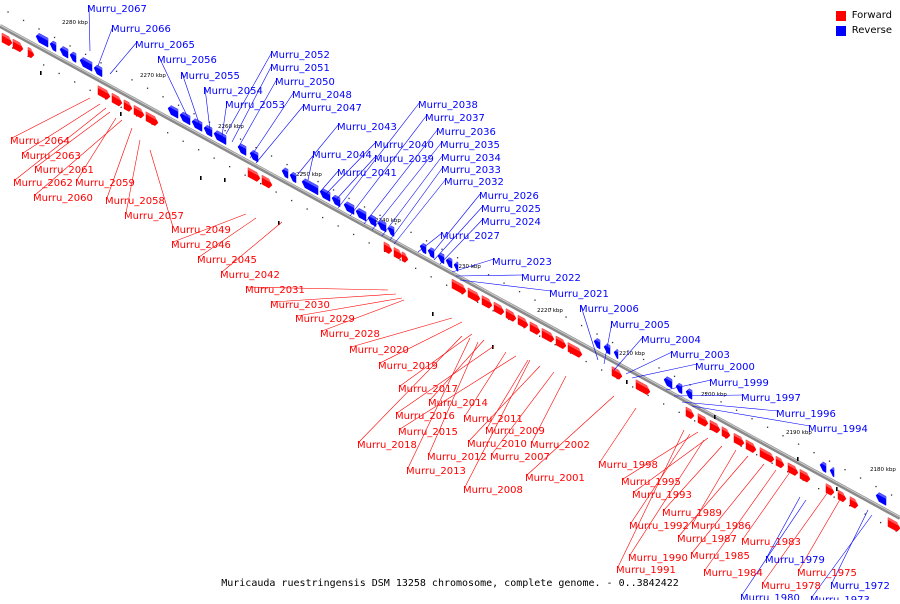 The width and height of the screenshot is (900, 604). I want to click on forward-gene-label: Murru_2016, so click(425, 416).